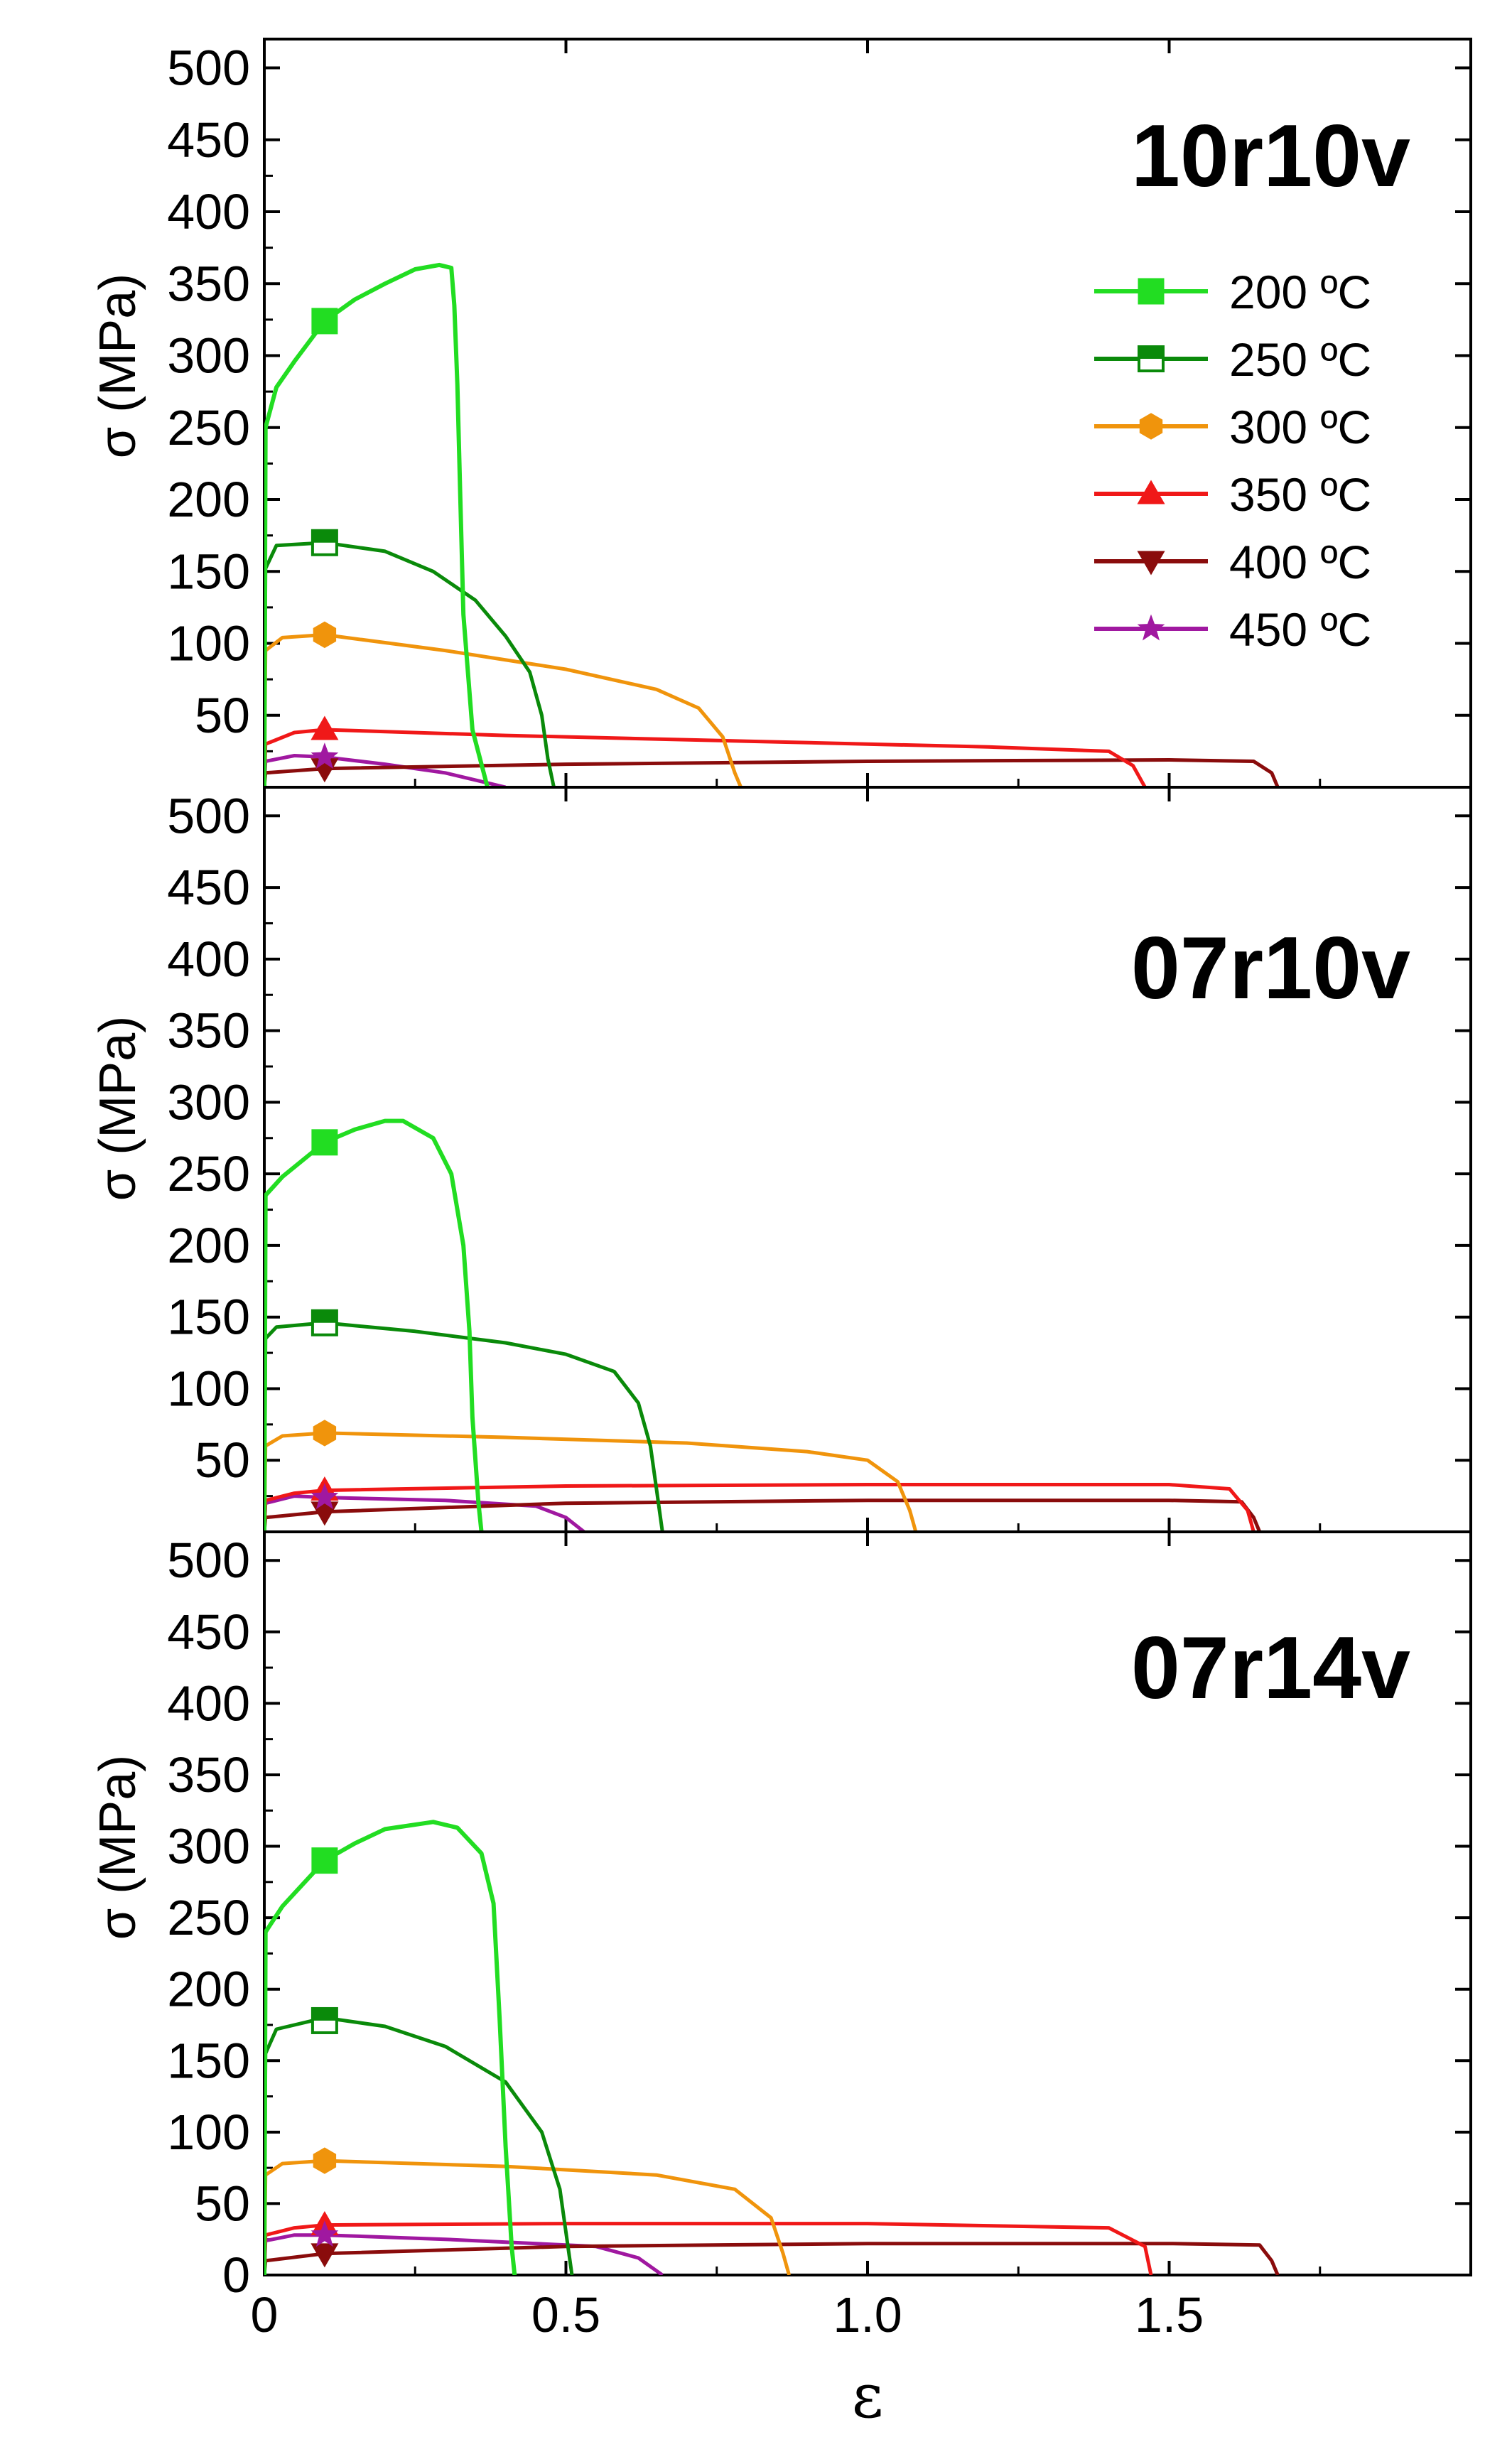  What do you see at coordinates (565, 2315) in the screenshot?
I see `x-tick-label: 0.5` at bounding box center [565, 2315].